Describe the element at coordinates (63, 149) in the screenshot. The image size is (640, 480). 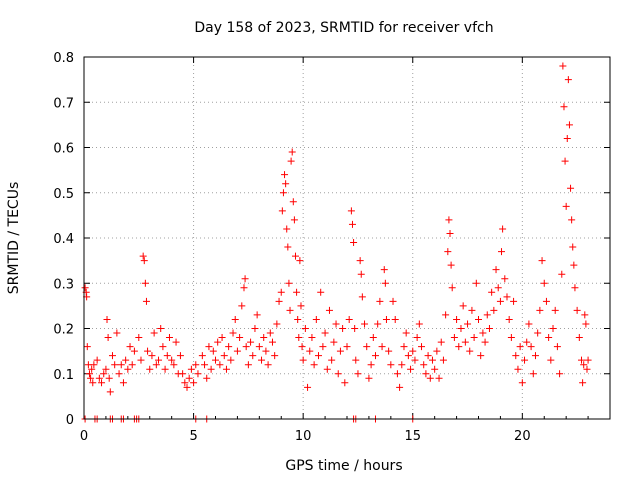
I see `y-tick-label: 0.6` at that location.